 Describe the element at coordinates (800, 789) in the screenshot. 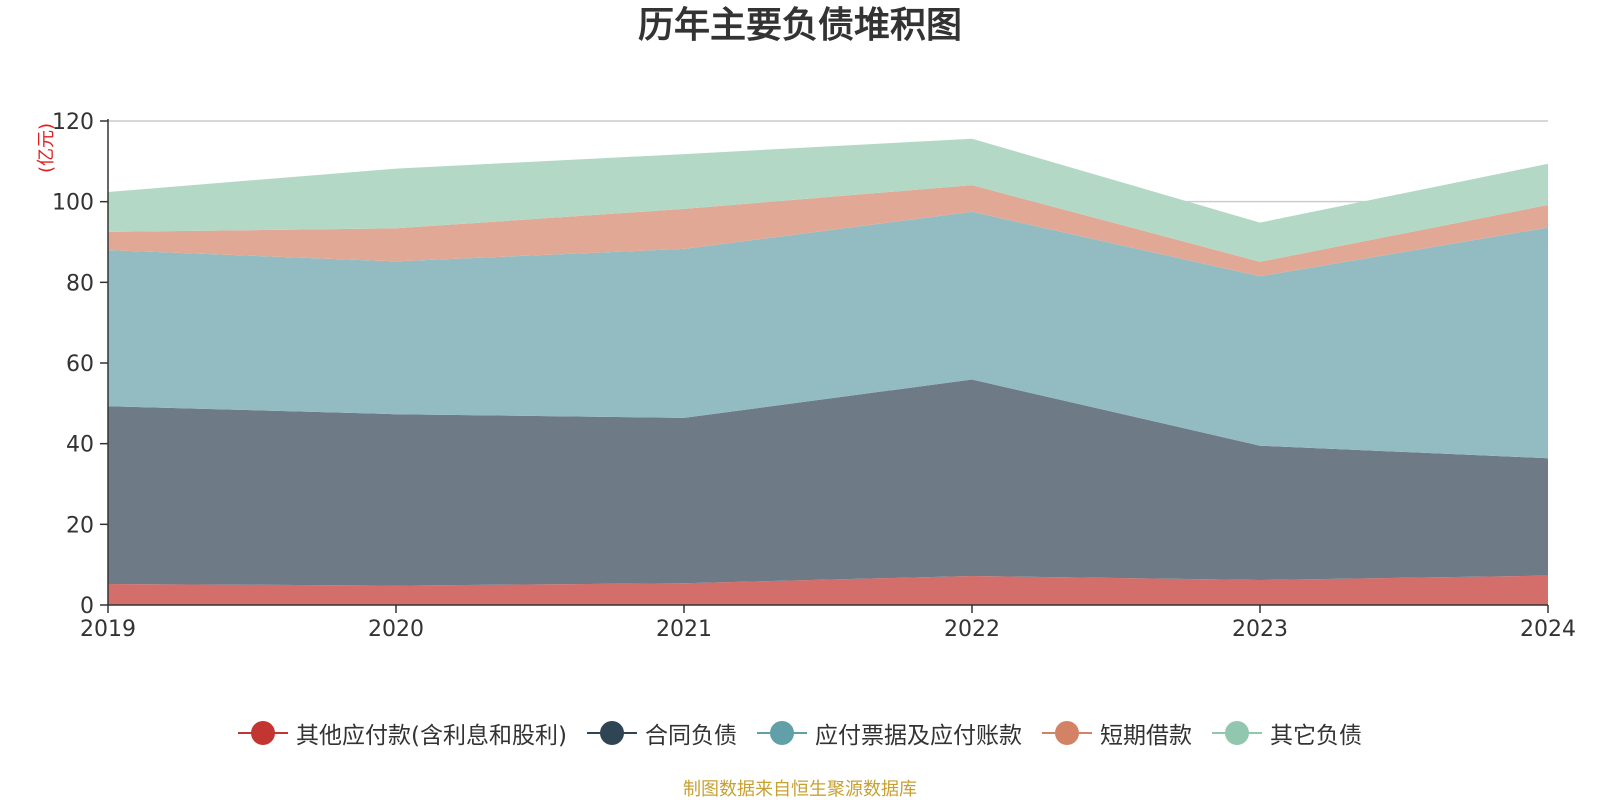

I see `source-note: 制图数据来自恒生聚源数据库` at that location.